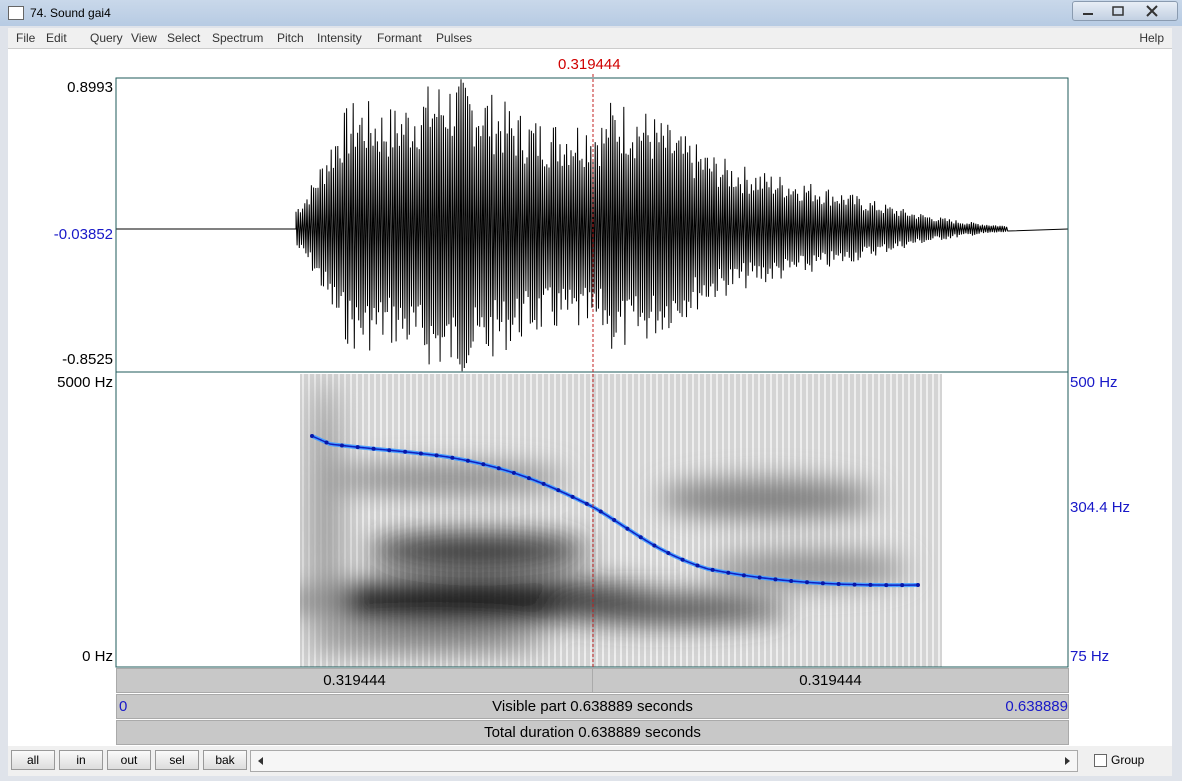  What do you see at coordinates (123, 706) in the screenshot?
I see `visible-start: 0` at bounding box center [123, 706].